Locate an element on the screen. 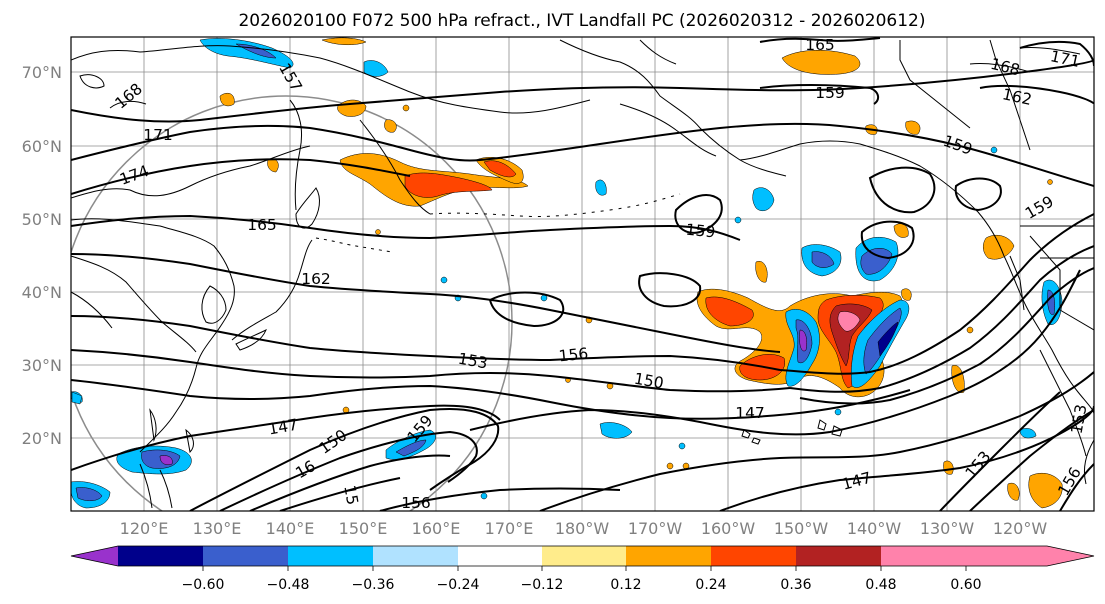 This screenshot has height=604, width=1105. colorbar-outline is located at coordinates (582, 556).